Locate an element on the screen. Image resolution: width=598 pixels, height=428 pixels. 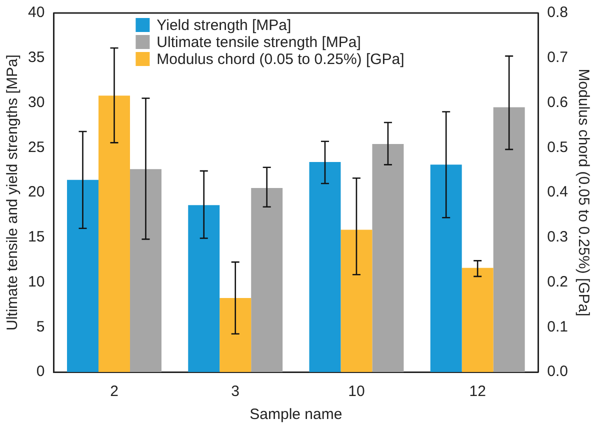
x-tick-label: 2 is located at coordinates (114, 391).